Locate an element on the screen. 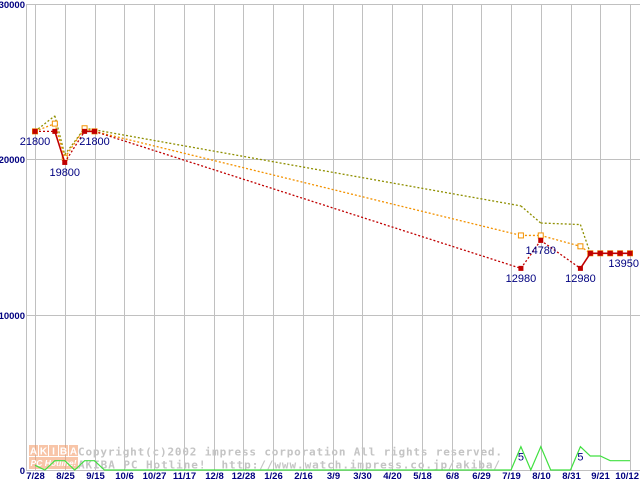 The image size is (640, 480). x-tick-label: 8/31 is located at coordinates (571, 475).